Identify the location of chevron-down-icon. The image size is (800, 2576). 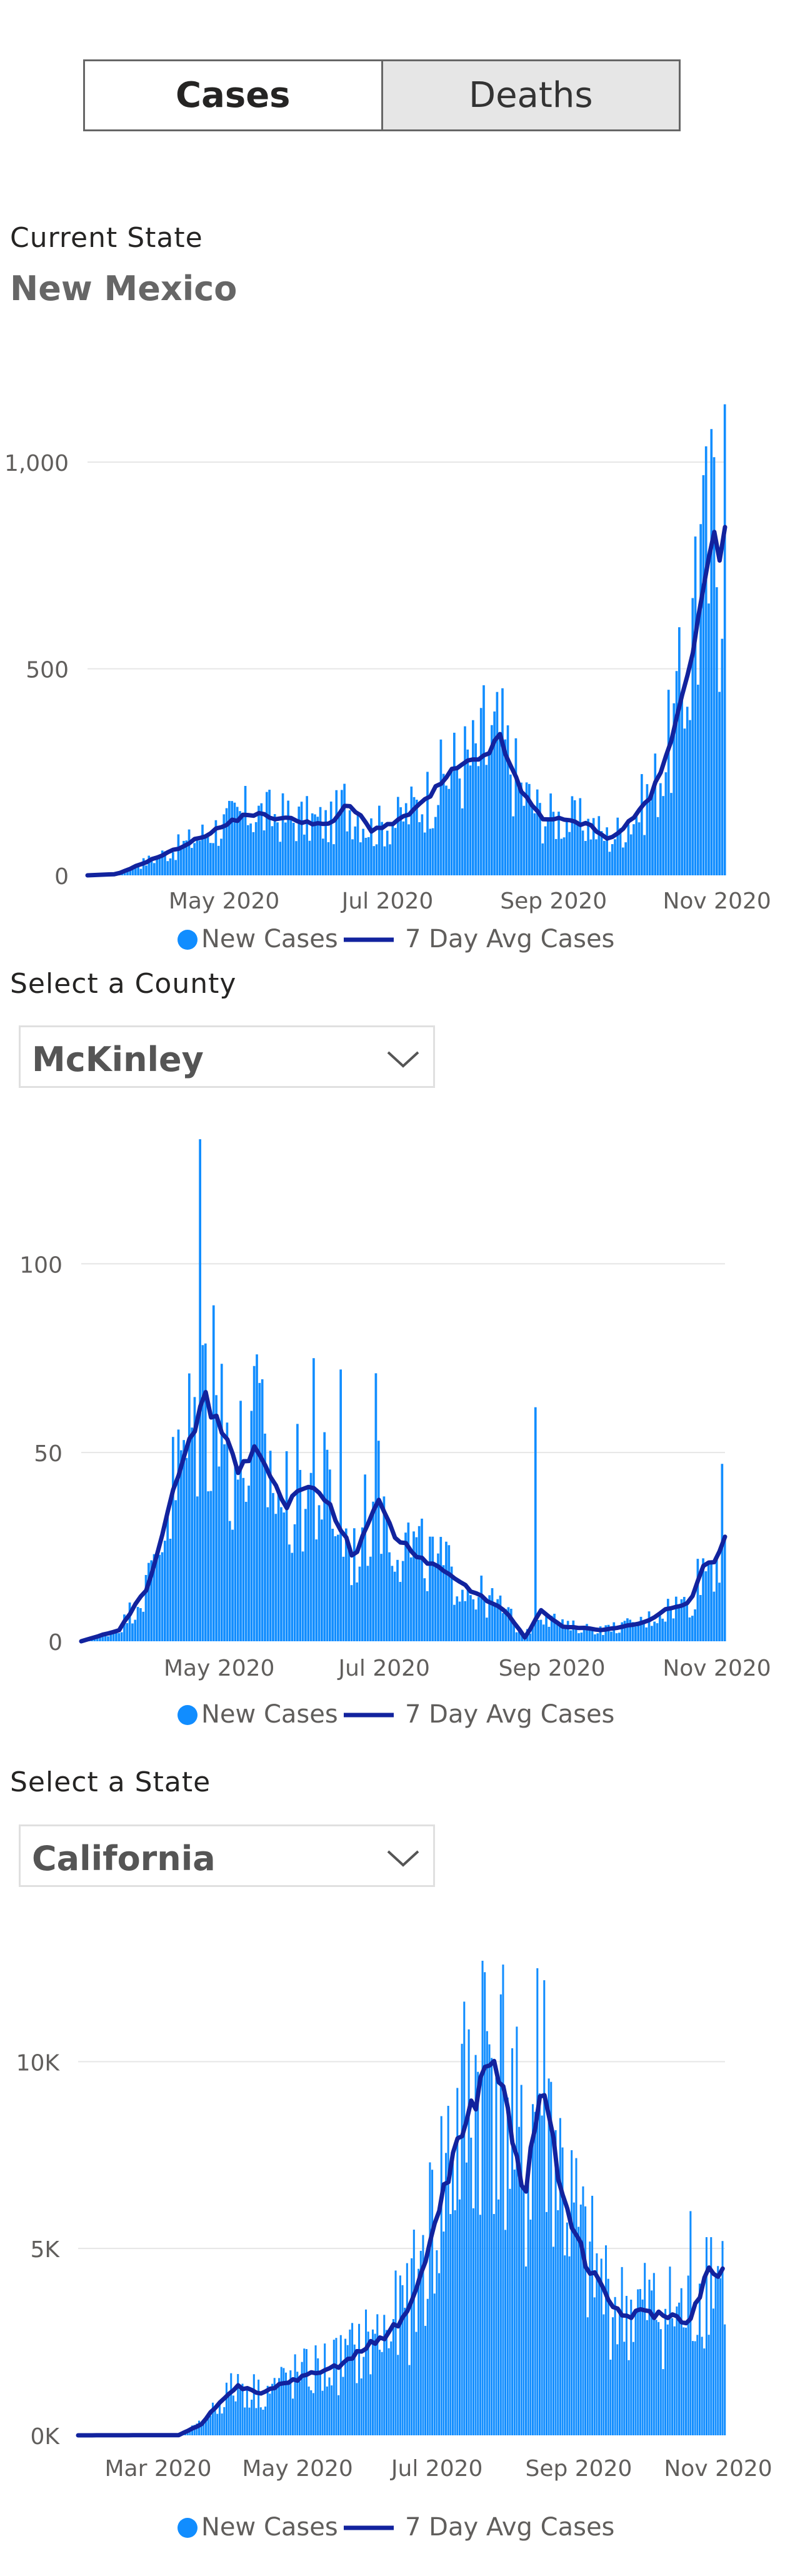
(403, 1059).